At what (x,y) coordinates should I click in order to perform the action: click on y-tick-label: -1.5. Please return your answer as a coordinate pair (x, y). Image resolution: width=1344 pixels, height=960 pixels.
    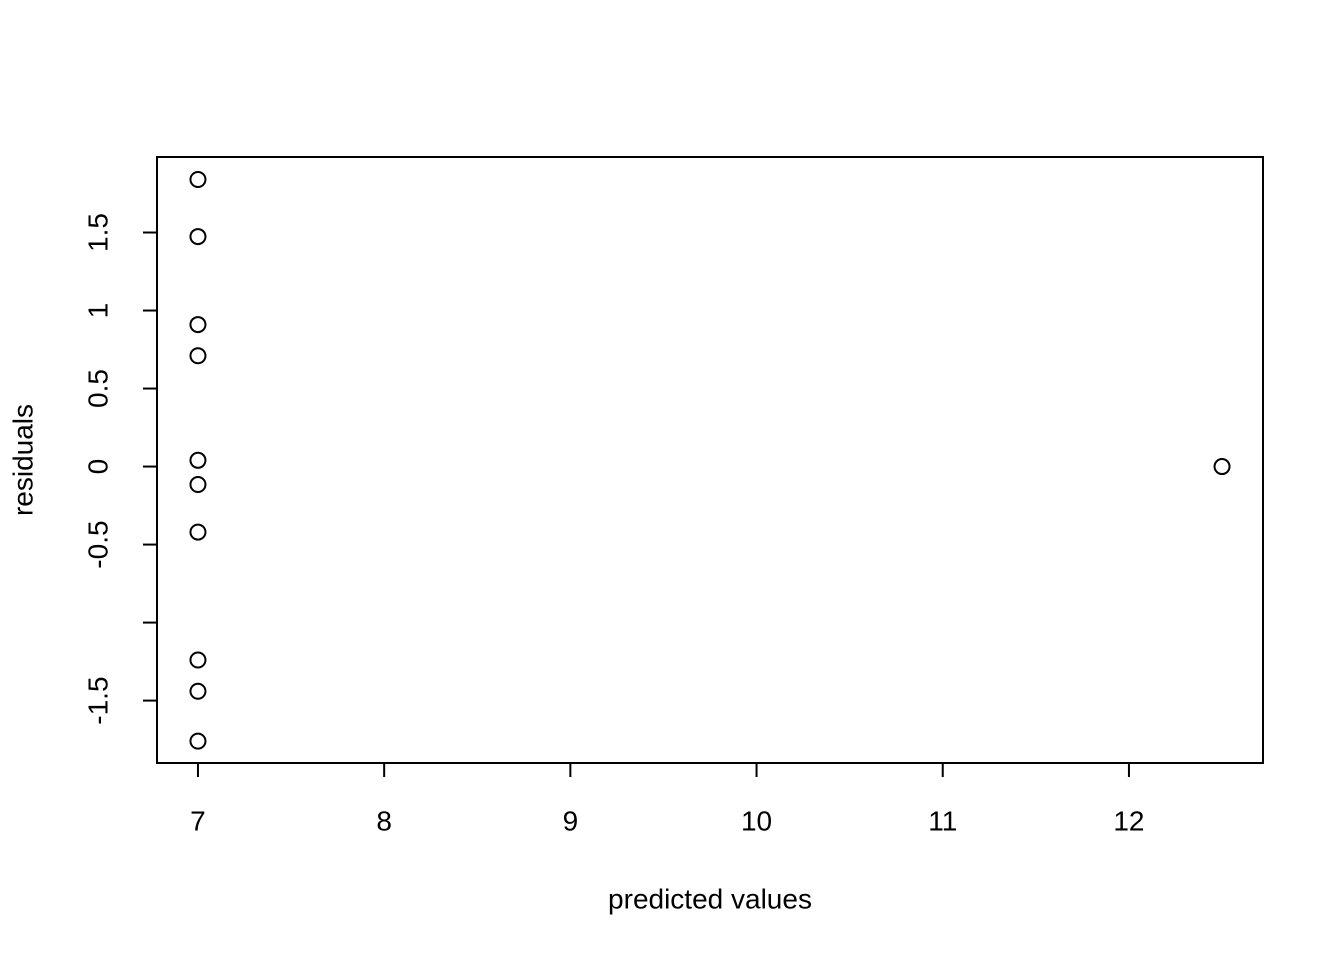
    Looking at the image, I should click on (97, 700).